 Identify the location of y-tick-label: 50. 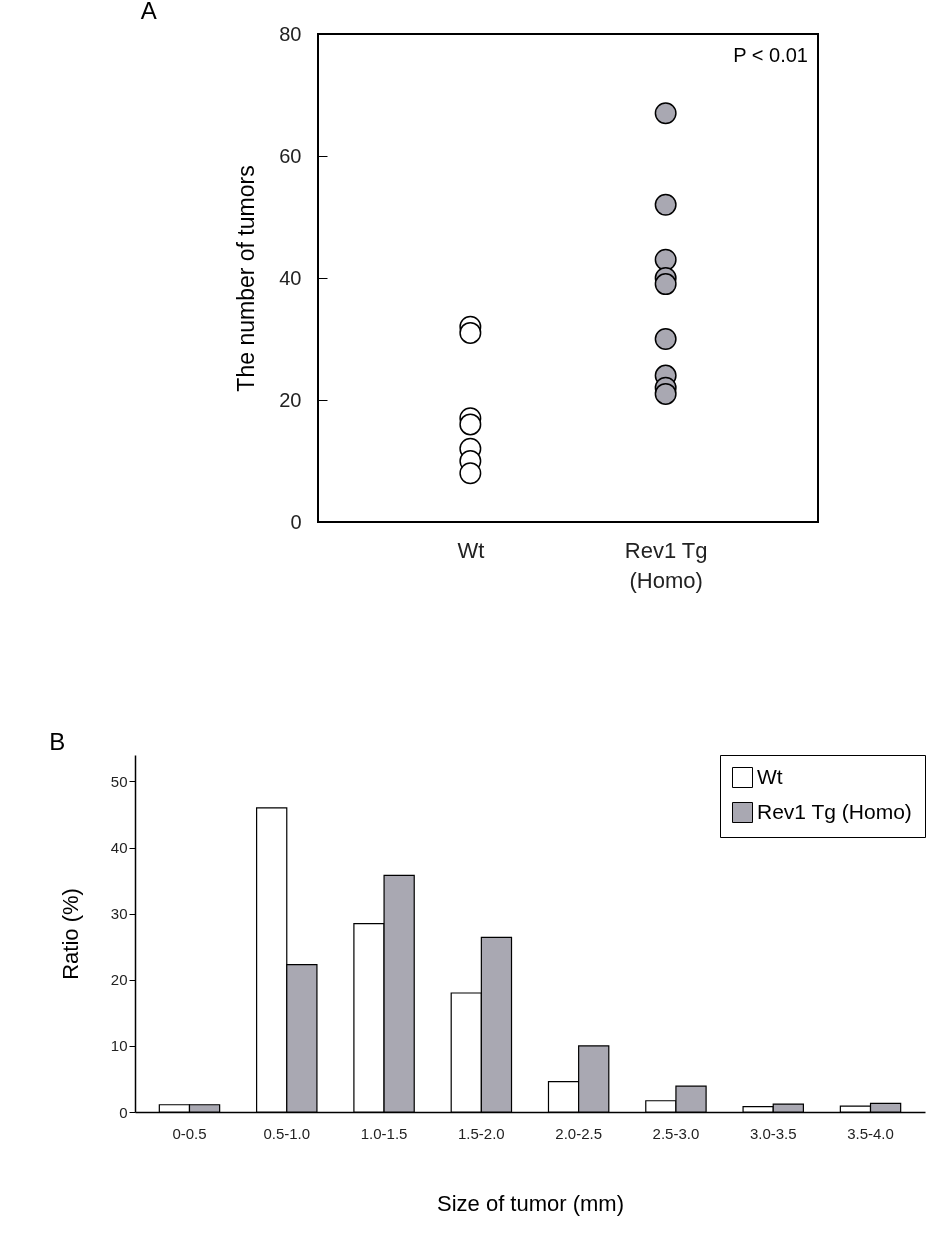
(119, 781).